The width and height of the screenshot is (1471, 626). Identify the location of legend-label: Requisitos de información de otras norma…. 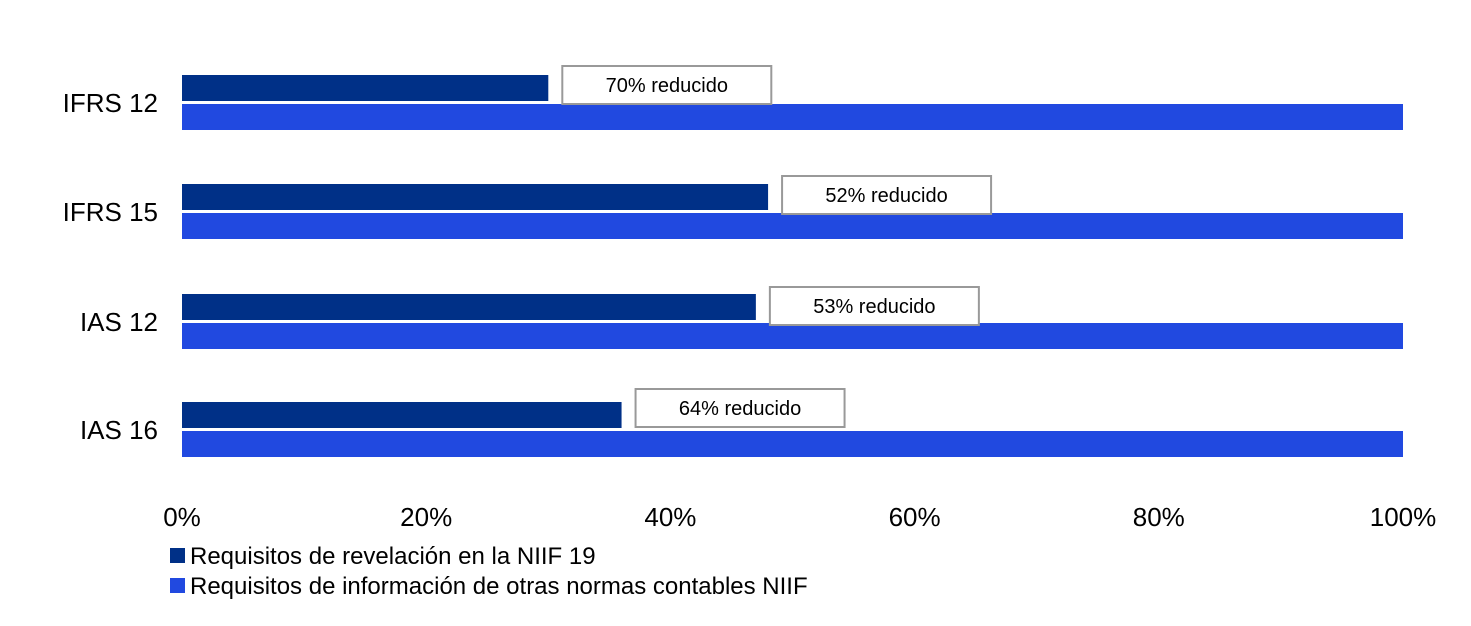
(499, 586).